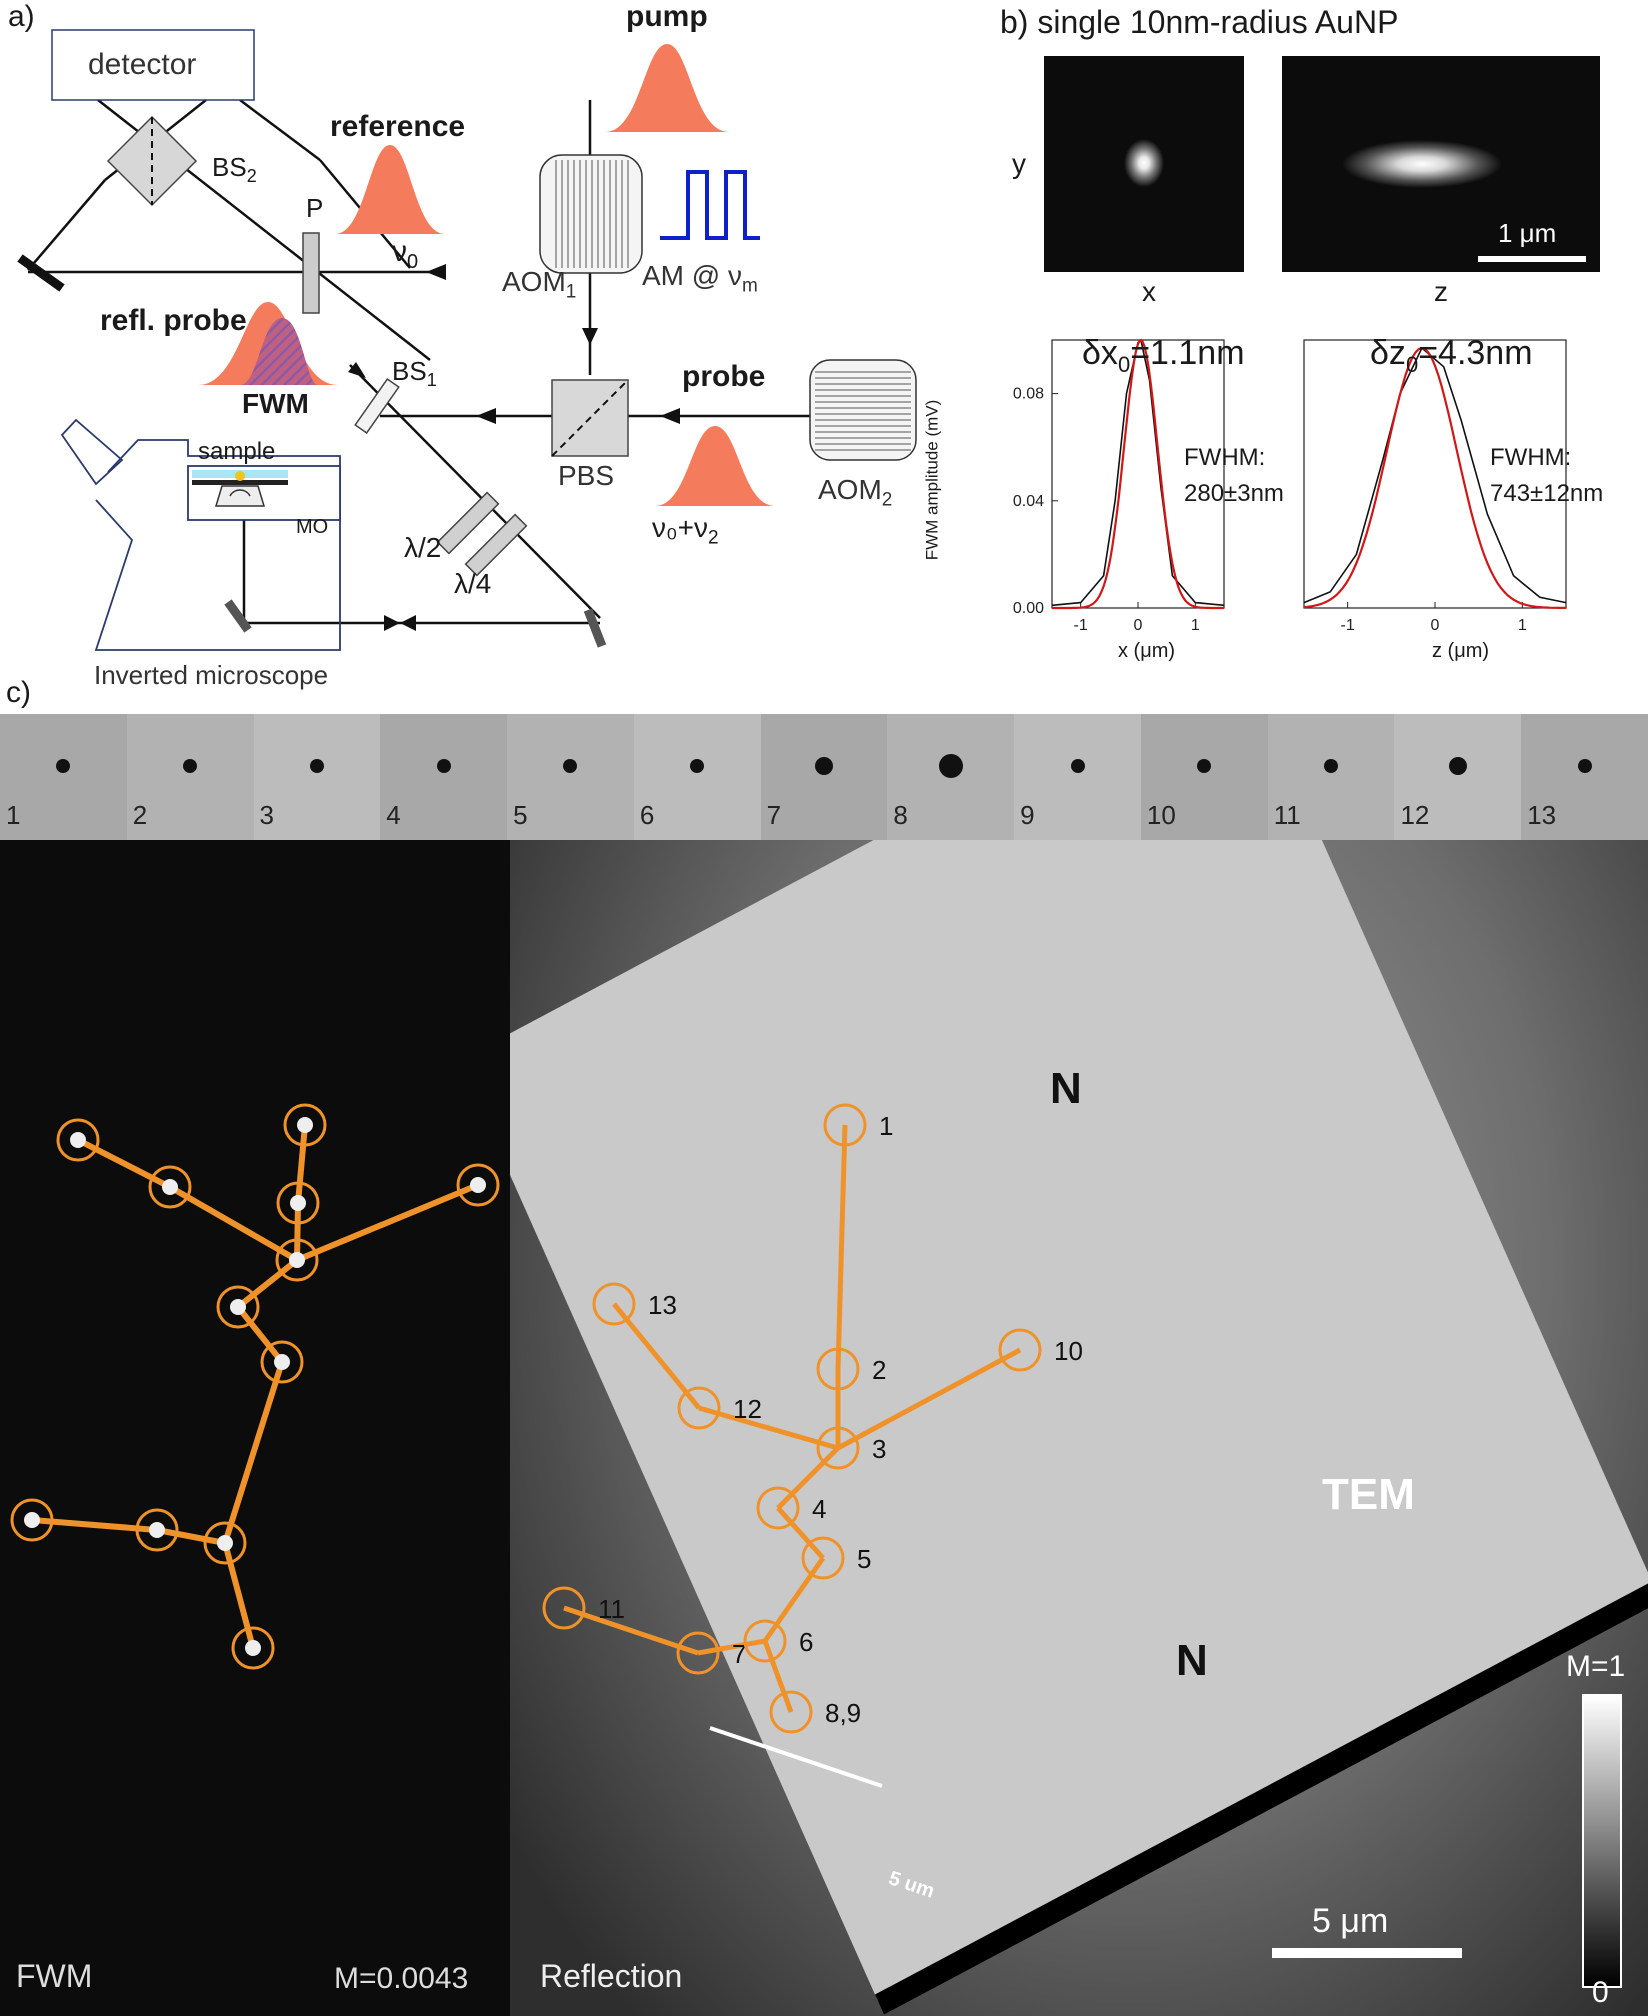 This screenshot has height=2016, width=1648. Describe the element at coordinates (18, 692) in the screenshot. I see `panel-c-label: c)` at that location.